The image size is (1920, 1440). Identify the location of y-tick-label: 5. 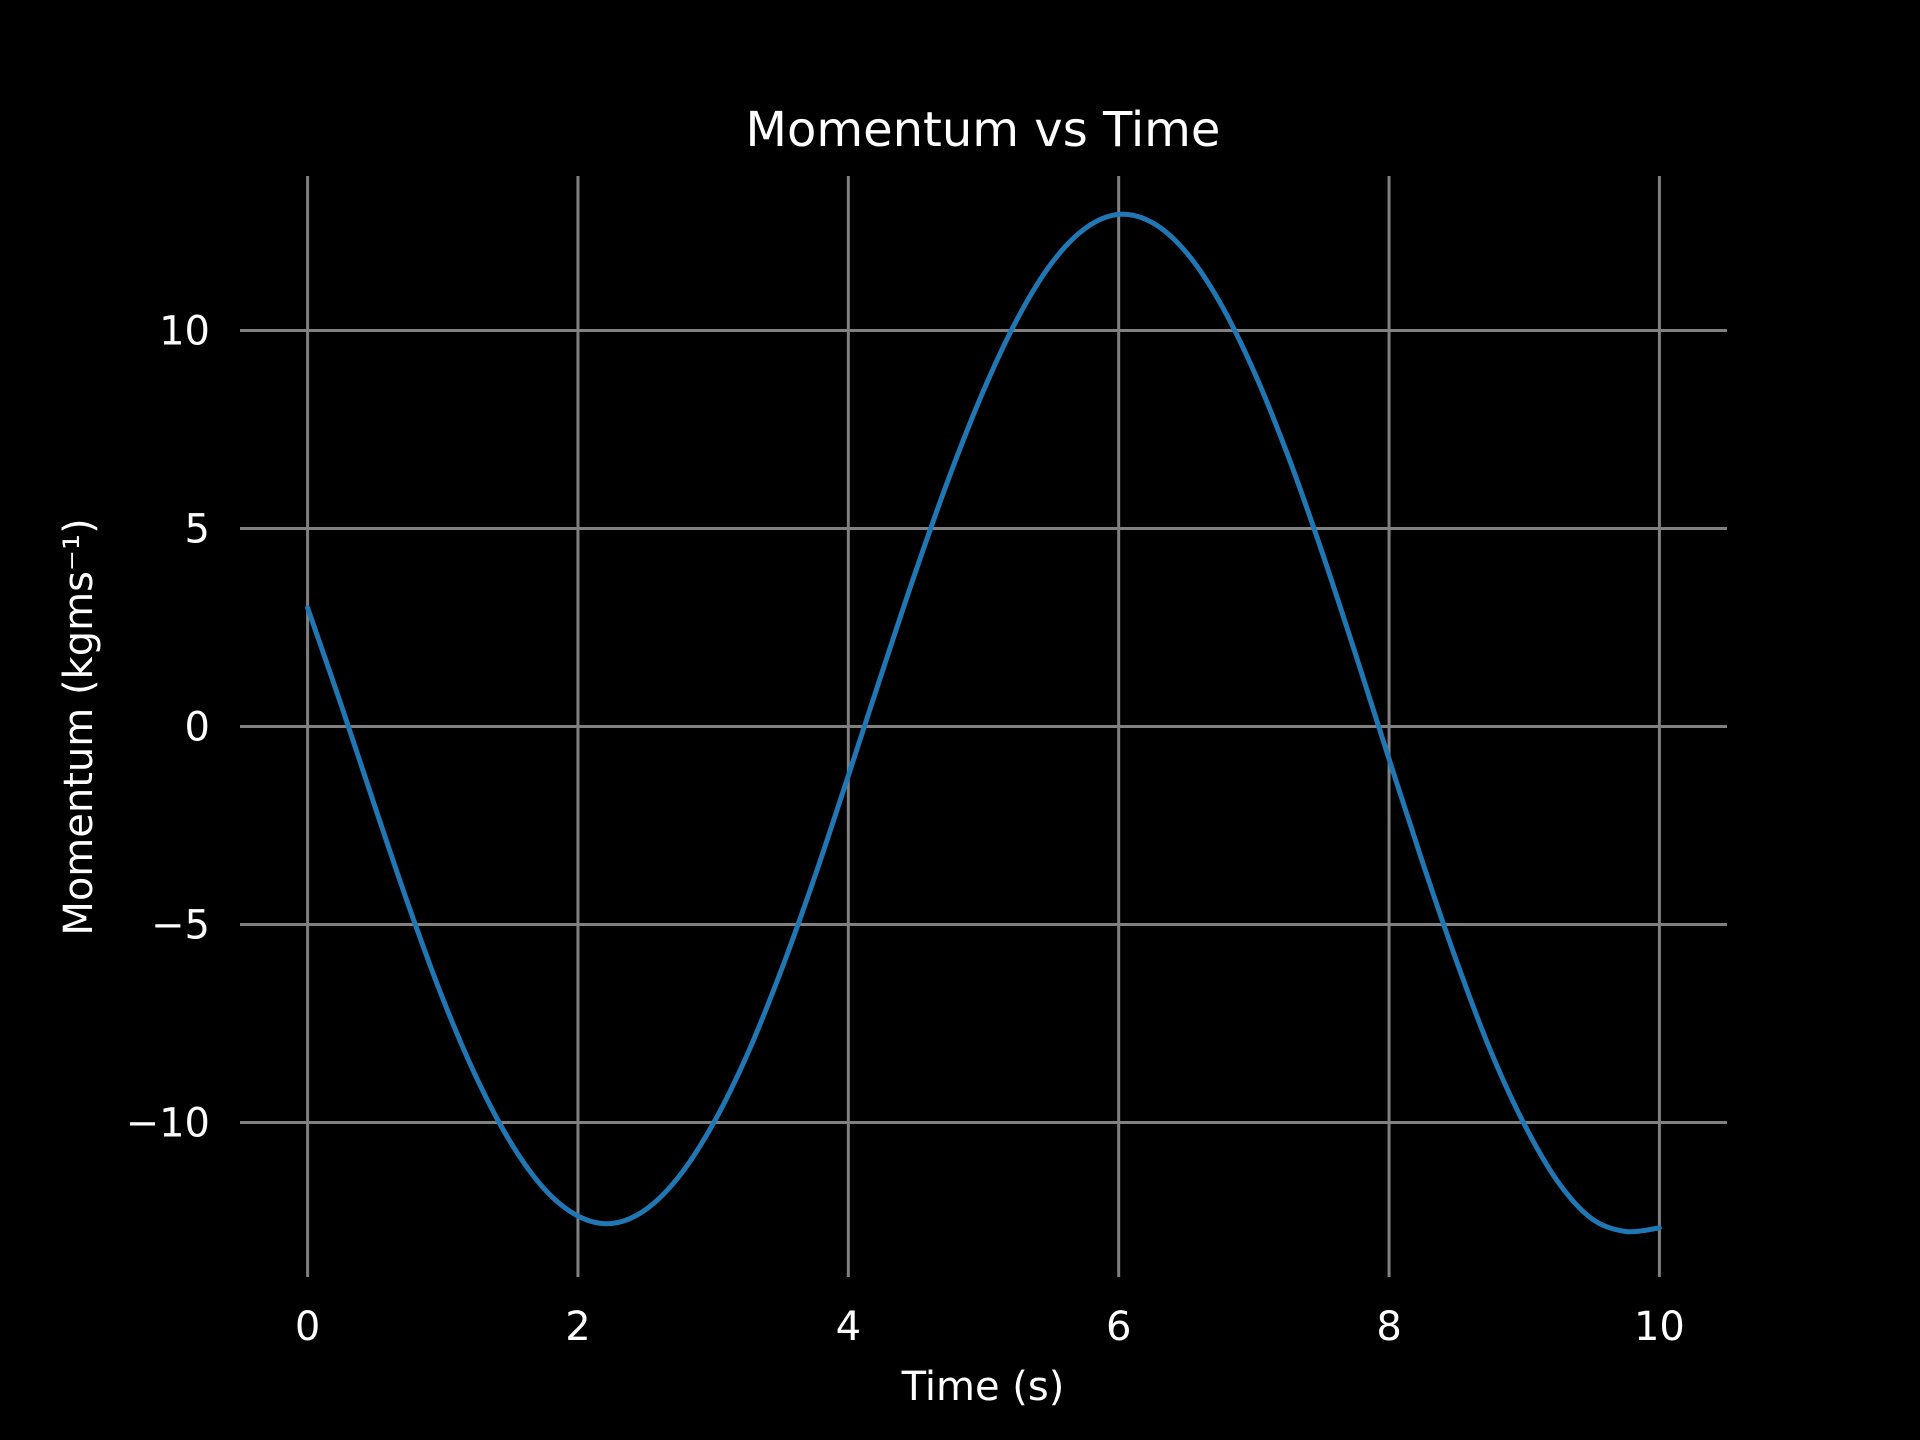
(197, 529).